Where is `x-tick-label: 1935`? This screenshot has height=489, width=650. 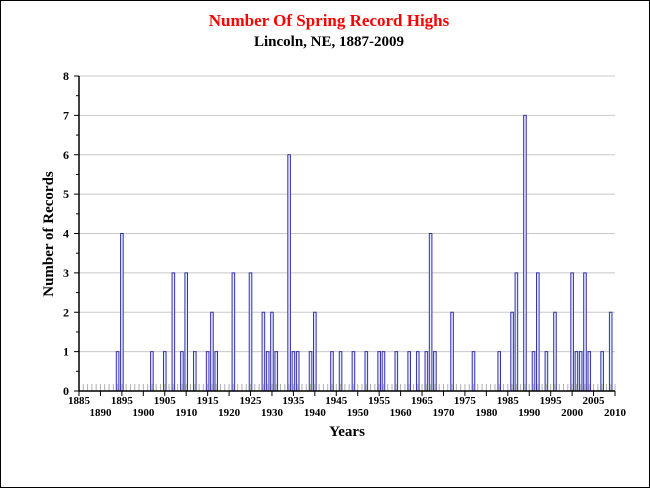
x-tick-label: 1935 is located at coordinates (293, 401).